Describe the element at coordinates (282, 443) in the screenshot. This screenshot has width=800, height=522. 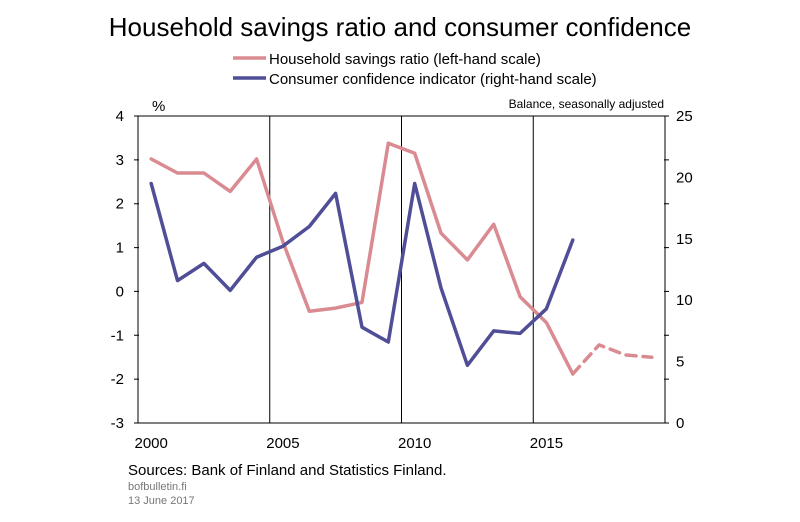
I see `x-tick-label-1: 2005` at that location.